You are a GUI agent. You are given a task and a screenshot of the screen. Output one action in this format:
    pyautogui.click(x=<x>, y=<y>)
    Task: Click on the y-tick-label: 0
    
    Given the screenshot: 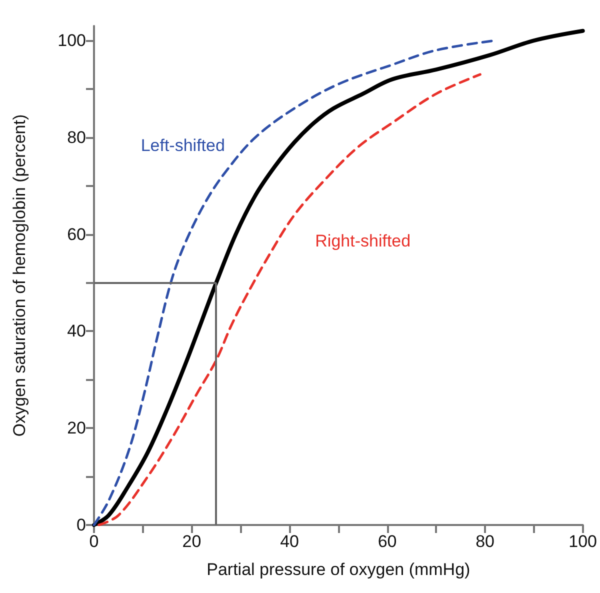 What is the action you would take?
    pyautogui.click(x=81, y=525)
    